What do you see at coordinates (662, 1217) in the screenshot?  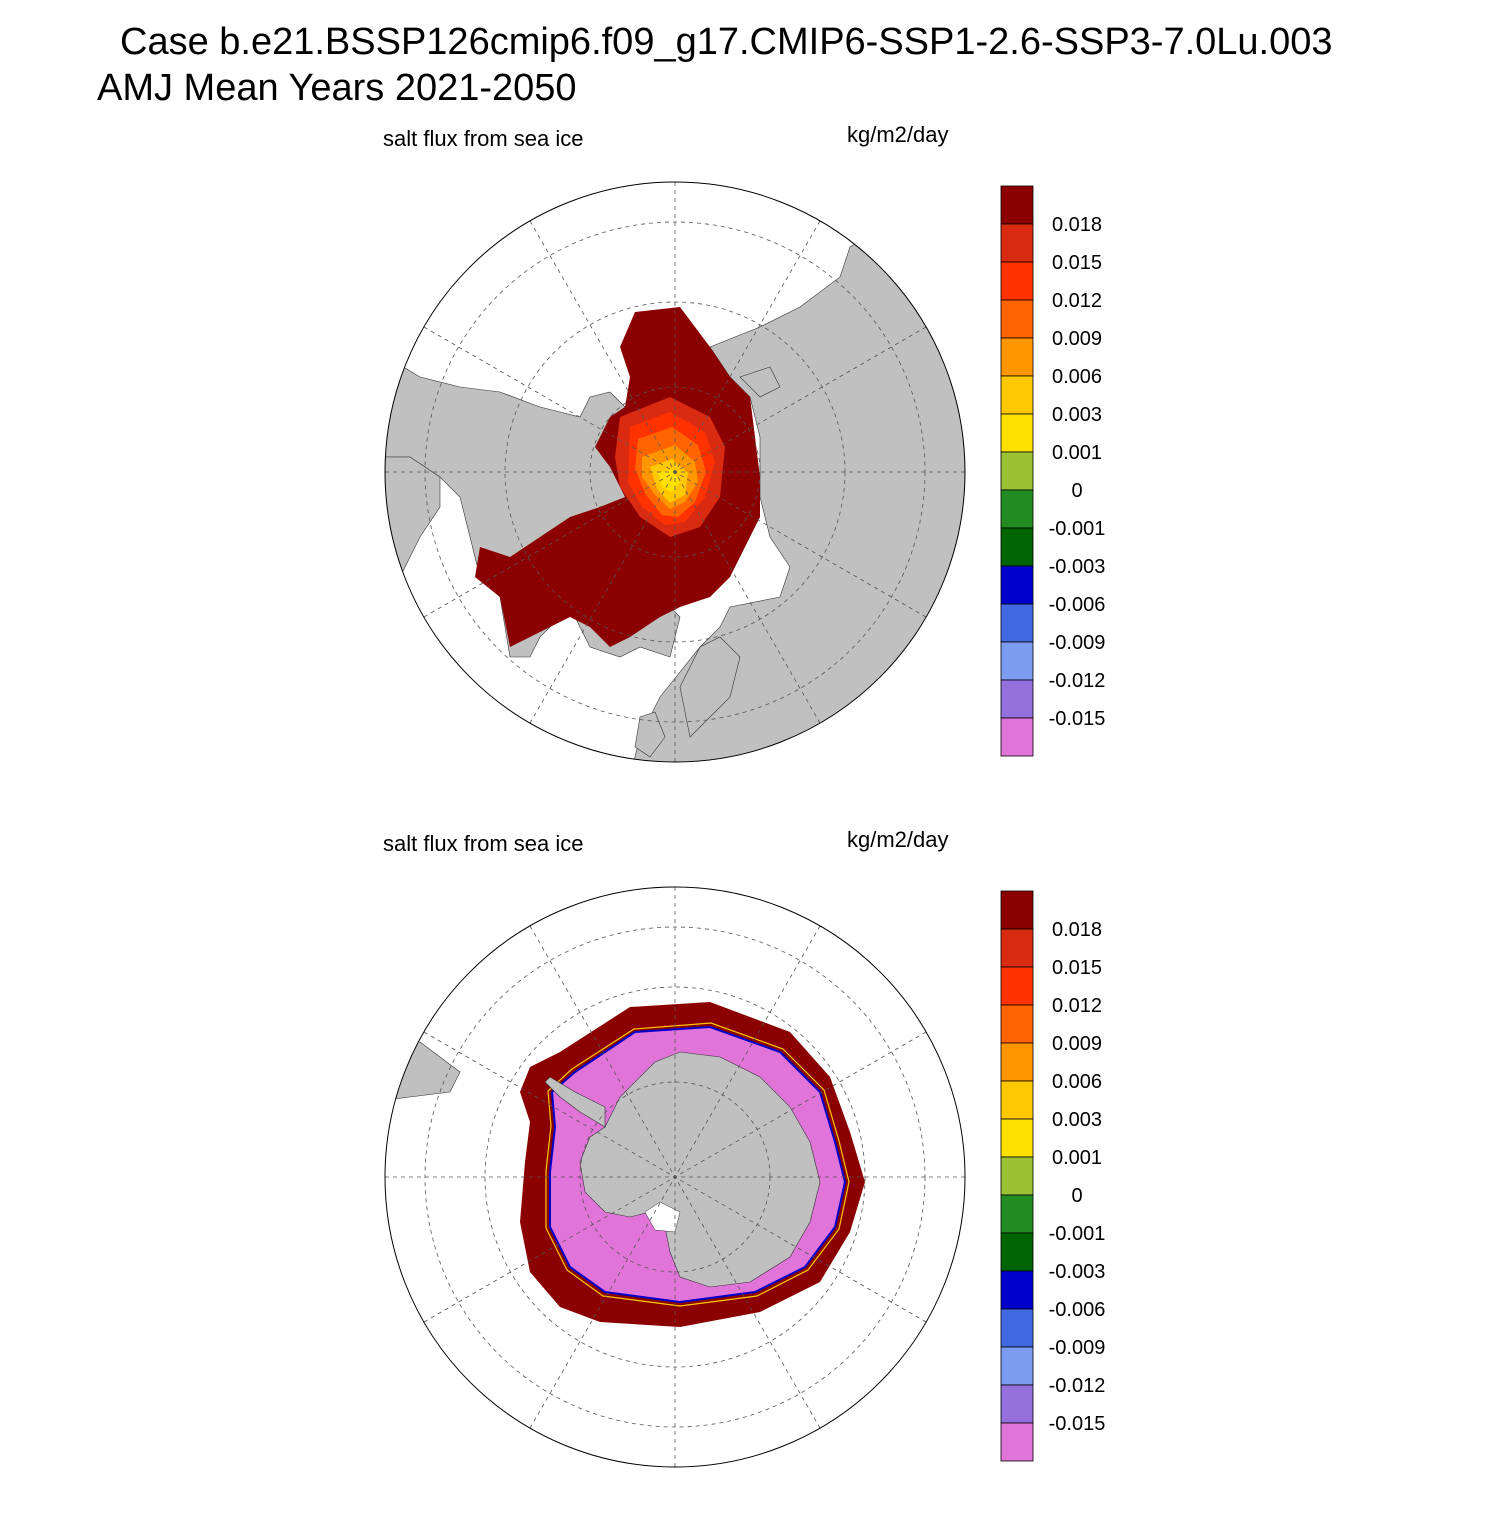 I see `ross-ice-shelf` at bounding box center [662, 1217].